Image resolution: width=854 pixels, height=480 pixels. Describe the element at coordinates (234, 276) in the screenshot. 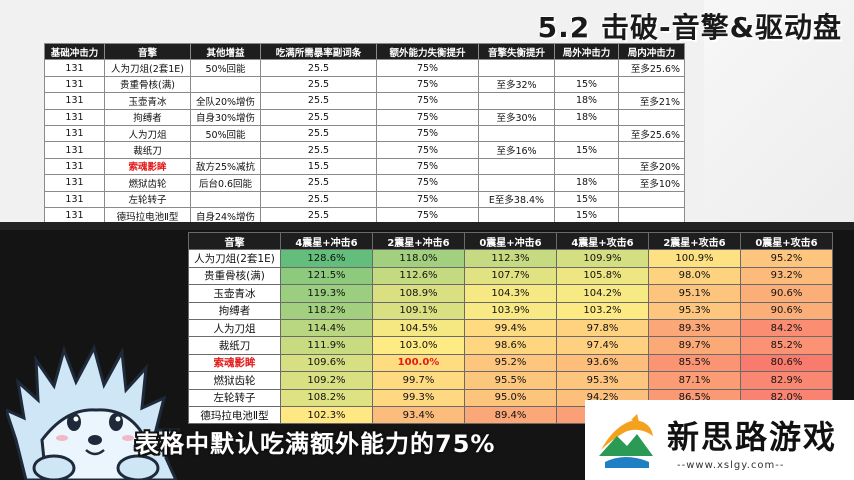

I see `heatmap-row-label: 贵重骨核(满)` at that location.